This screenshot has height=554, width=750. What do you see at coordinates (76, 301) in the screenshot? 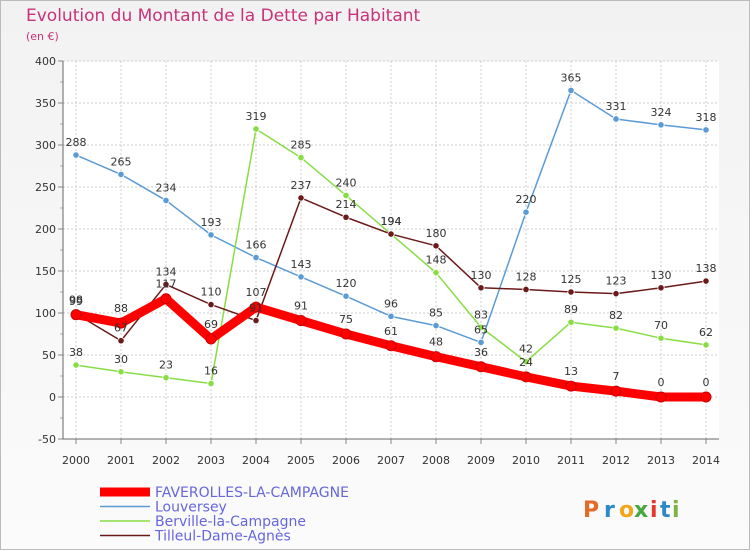
I see `data-label-tilleul-dame-agn-s: 99` at bounding box center [76, 301].